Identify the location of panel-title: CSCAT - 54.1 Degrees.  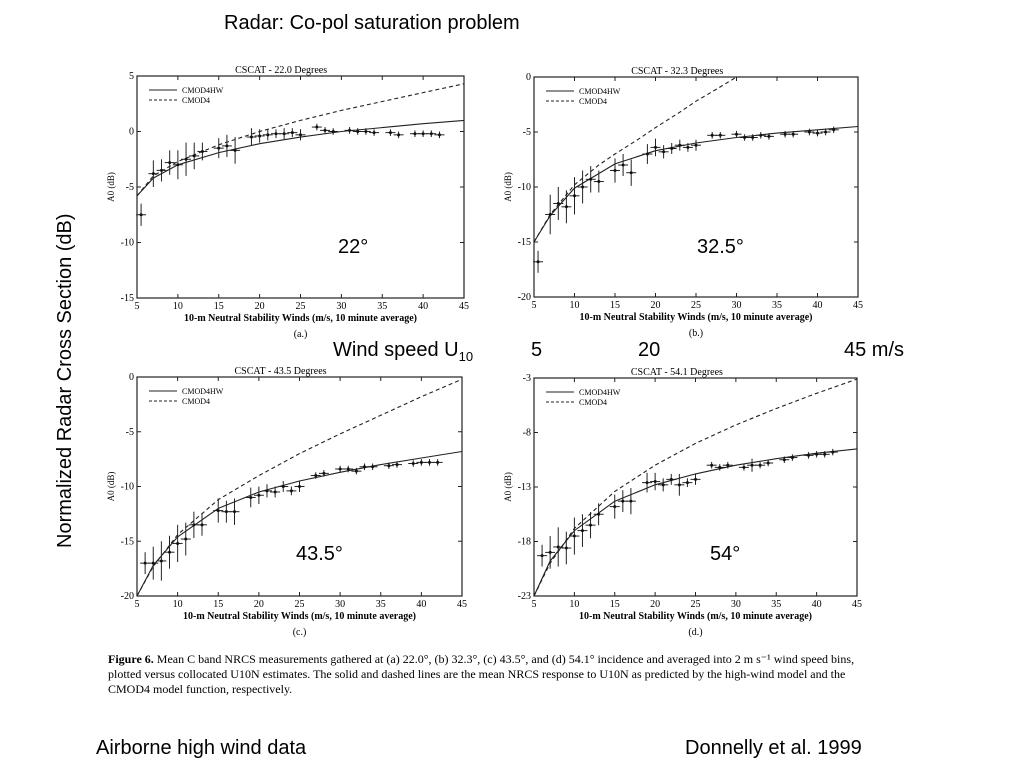
(677, 372).